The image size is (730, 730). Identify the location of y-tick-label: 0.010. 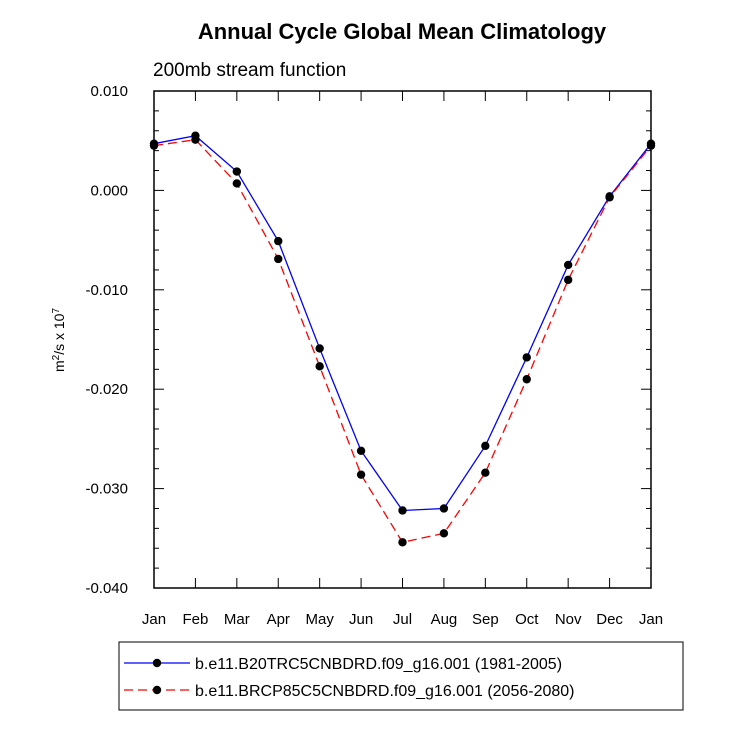
(109, 91).